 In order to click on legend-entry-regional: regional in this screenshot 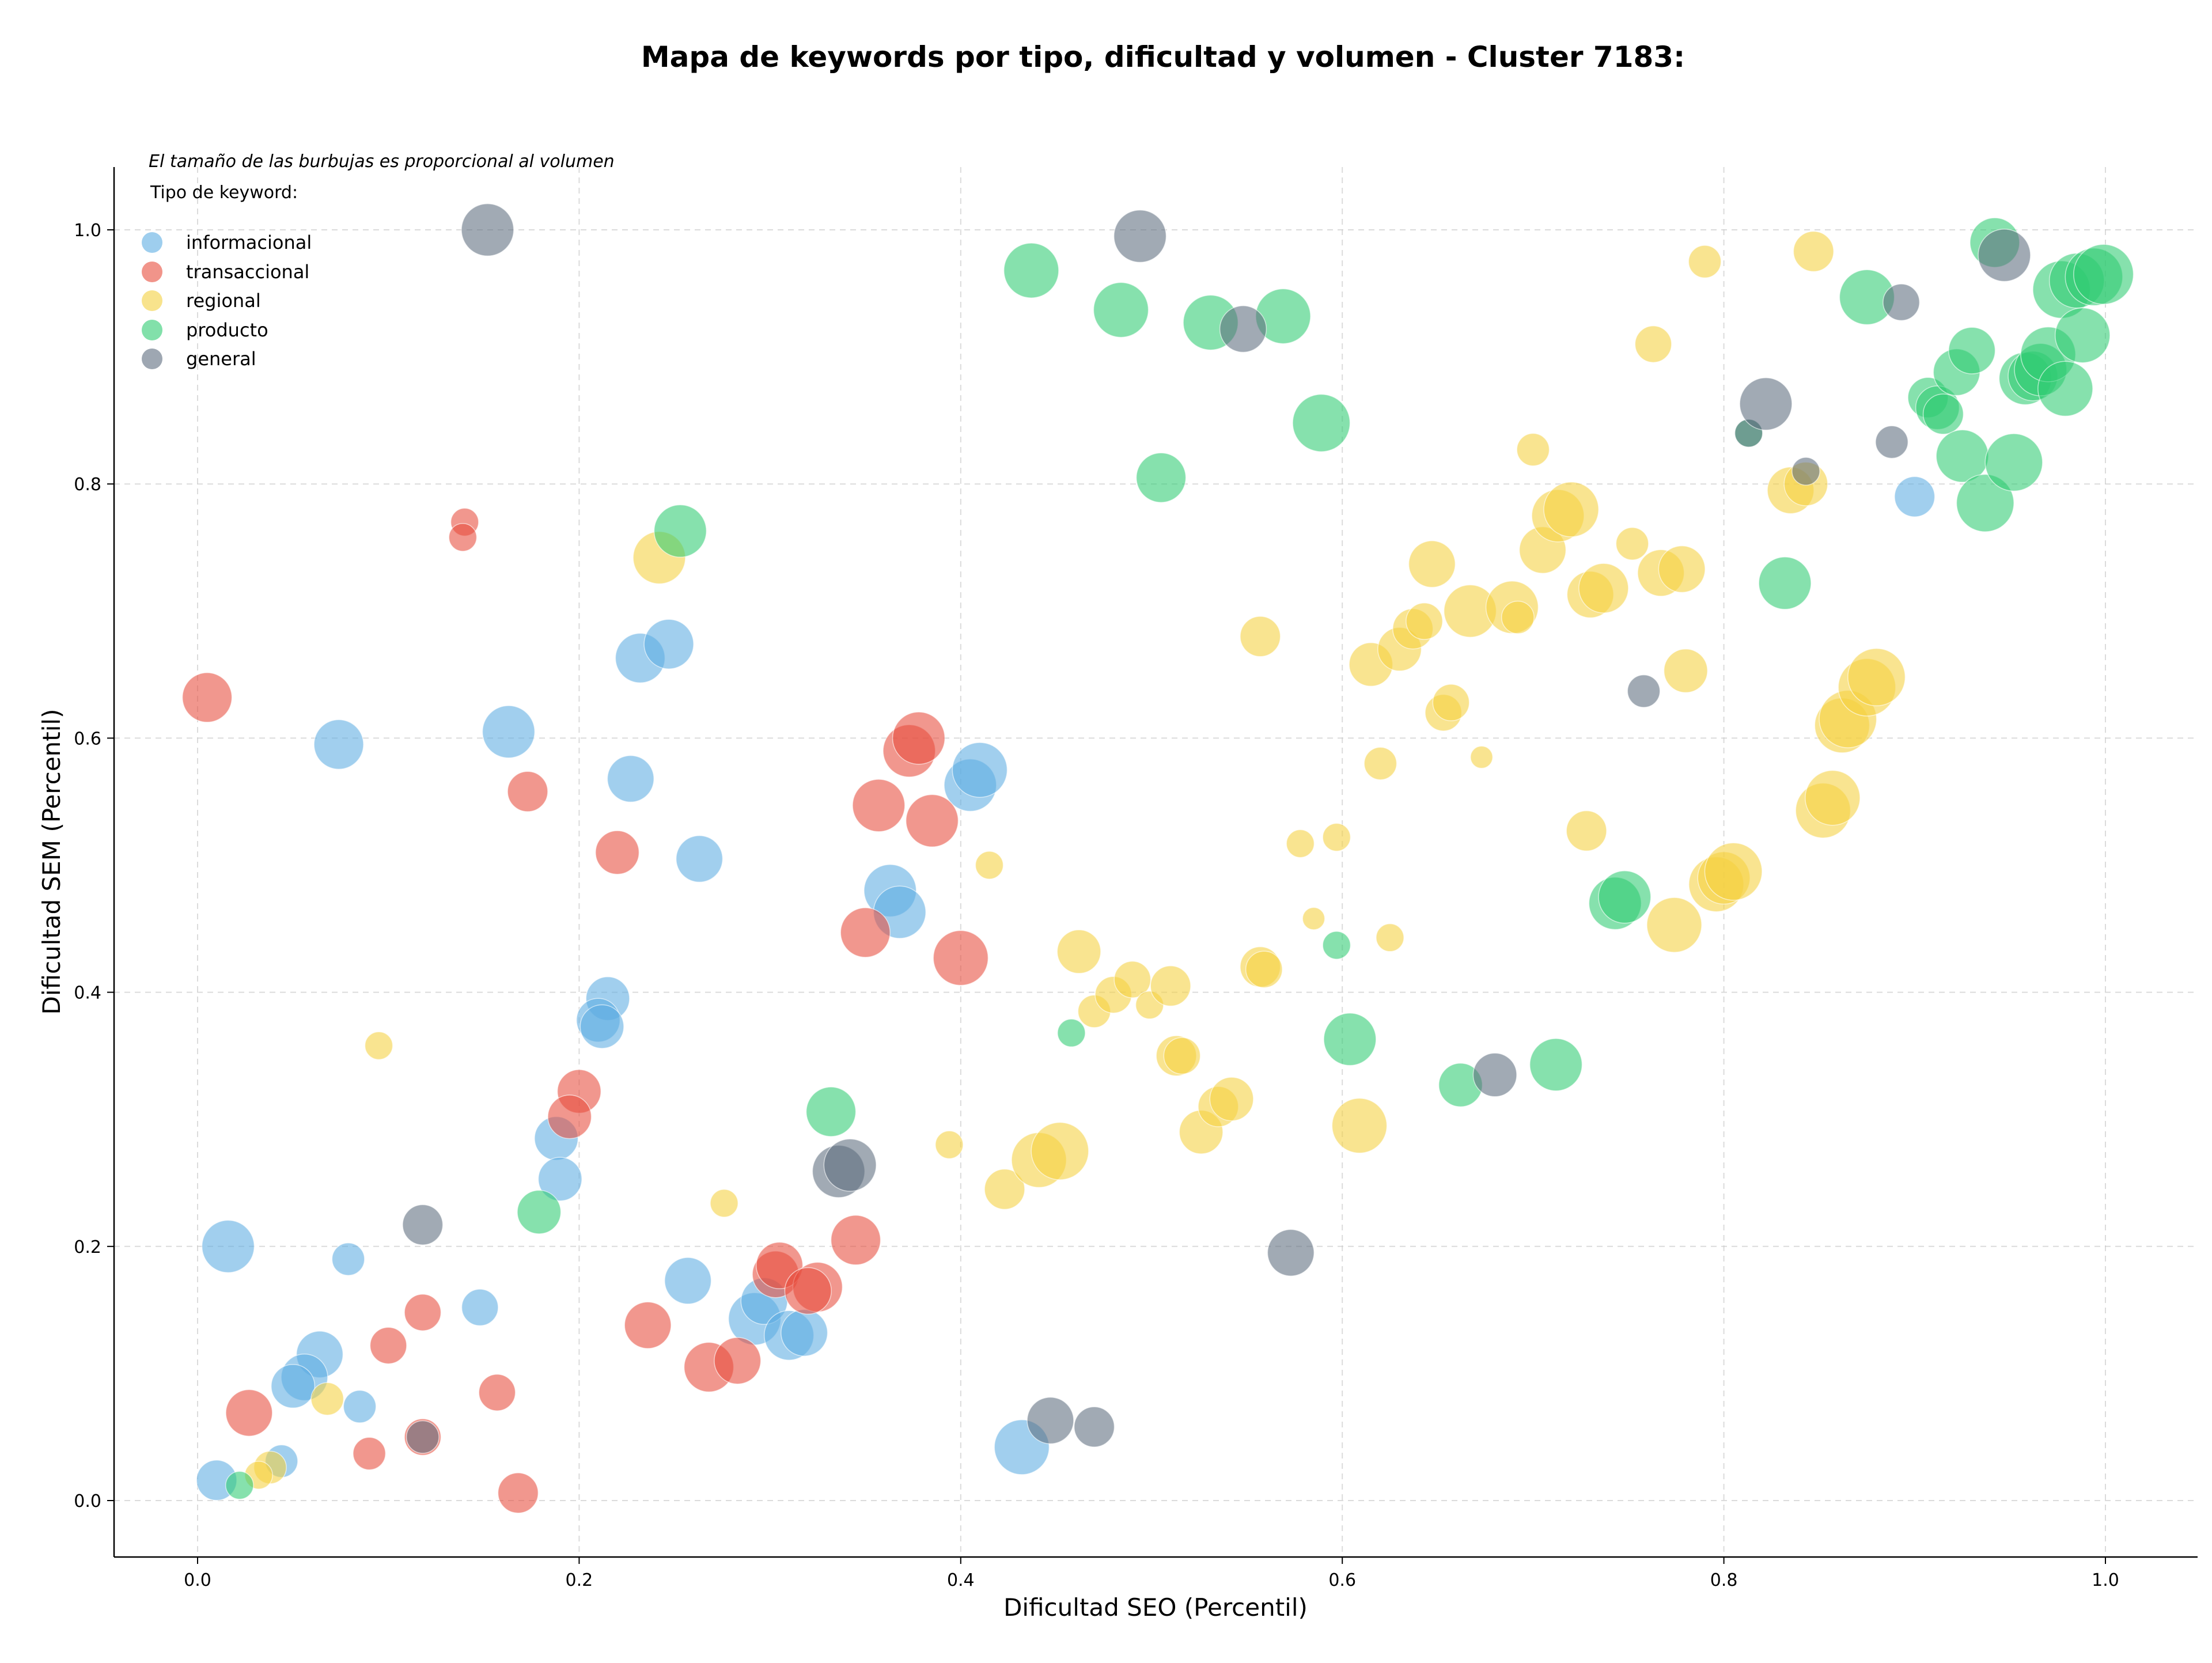, I will do `click(201, 301)`.